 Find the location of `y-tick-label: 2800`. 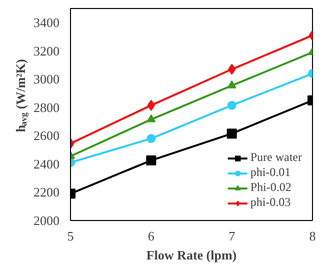

y-tick-label: 2800 is located at coordinates (47, 107).